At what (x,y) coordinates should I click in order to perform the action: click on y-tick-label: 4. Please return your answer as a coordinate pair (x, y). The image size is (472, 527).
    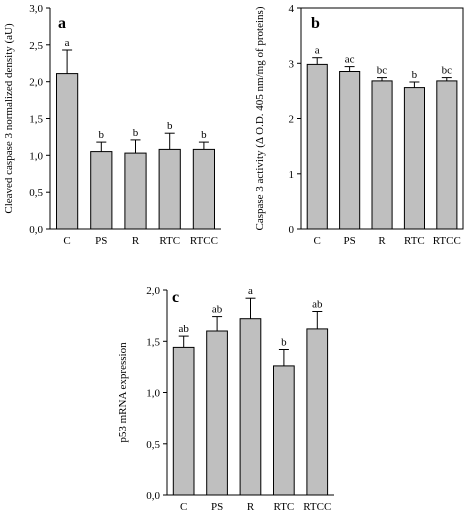
    Looking at the image, I should click on (292, 9).